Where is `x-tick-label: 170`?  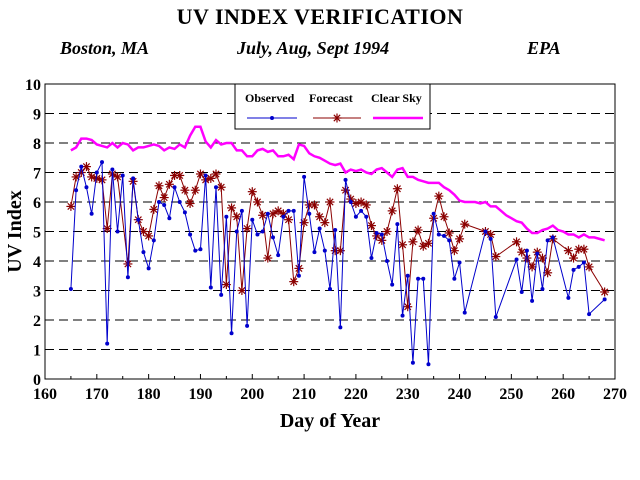 x-tick-label: 170 is located at coordinates (97, 394).